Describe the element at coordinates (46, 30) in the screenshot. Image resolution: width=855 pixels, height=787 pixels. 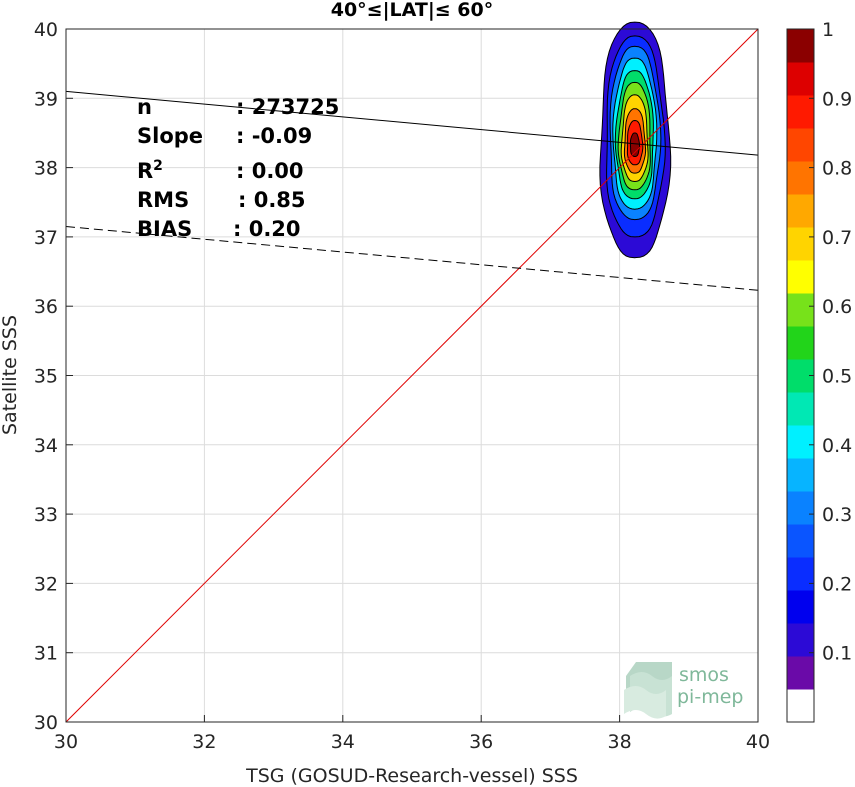
I see `y-tick-label: 40` at that location.